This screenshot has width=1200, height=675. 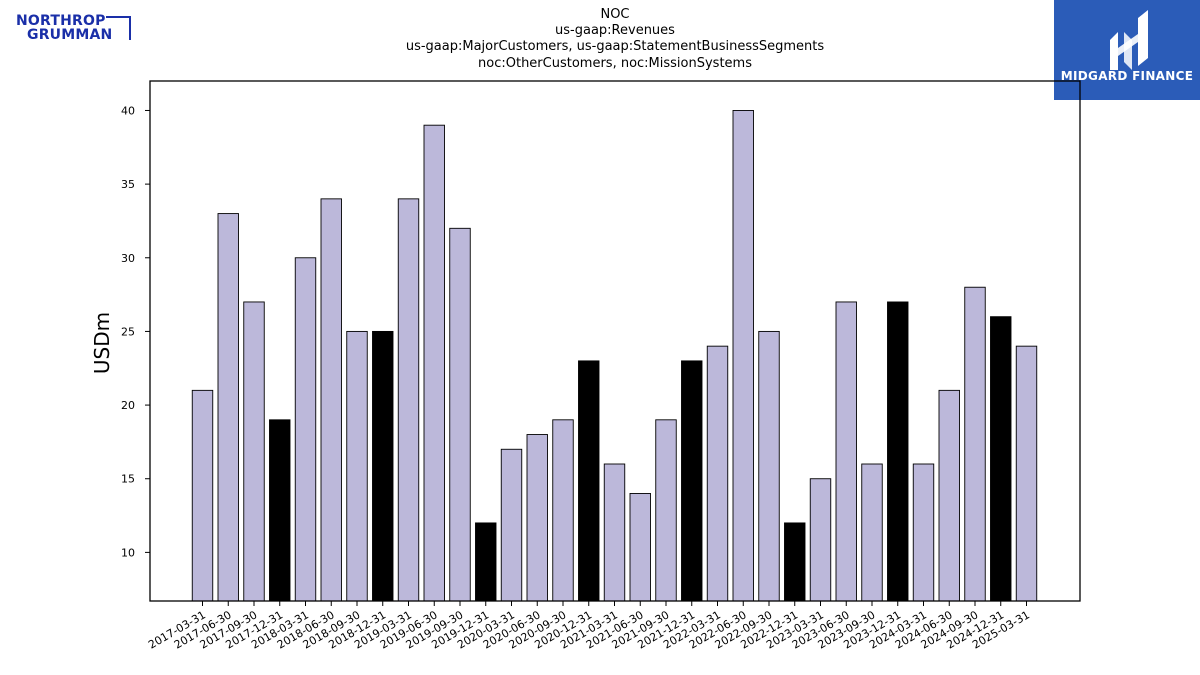 What do you see at coordinates (128, 479) in the screenshot?
I see `y-tick-label: 15` at bounding box center [128, 479].